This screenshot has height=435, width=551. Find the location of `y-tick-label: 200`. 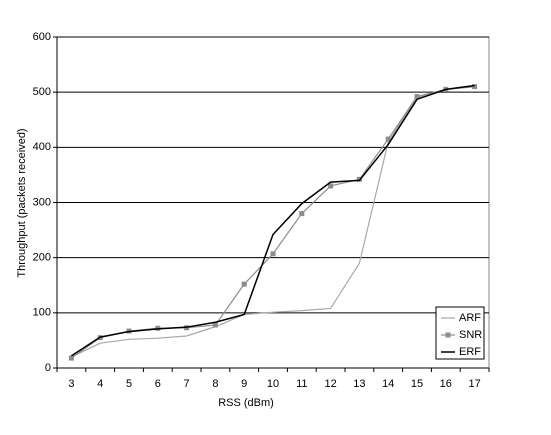

y-tick-label: 200 is located at coordinates (42, 258).